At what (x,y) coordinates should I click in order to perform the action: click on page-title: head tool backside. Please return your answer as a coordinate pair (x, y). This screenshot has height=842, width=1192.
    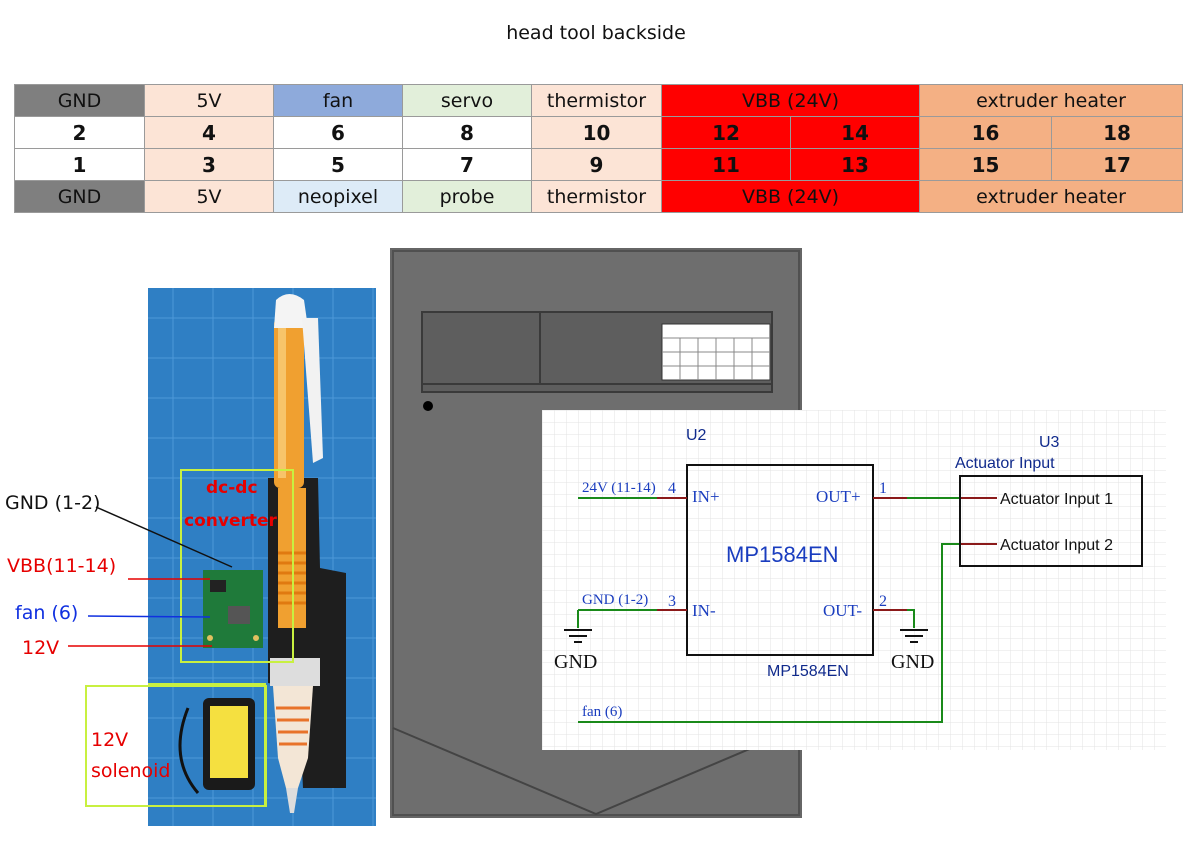
    Looking at the image, I should click on (596, 33).